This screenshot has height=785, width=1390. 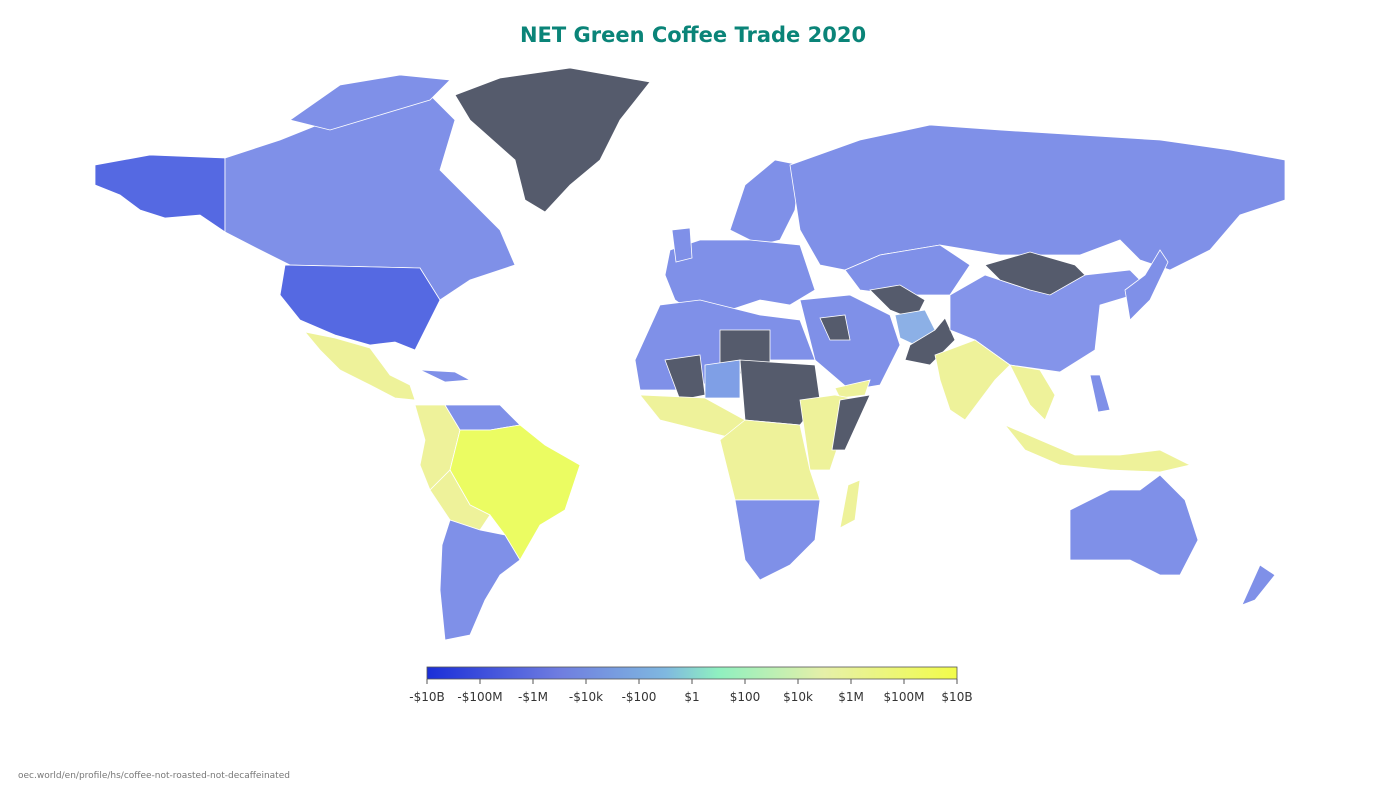 I want to click on mexico, so click(x=359, y=366).